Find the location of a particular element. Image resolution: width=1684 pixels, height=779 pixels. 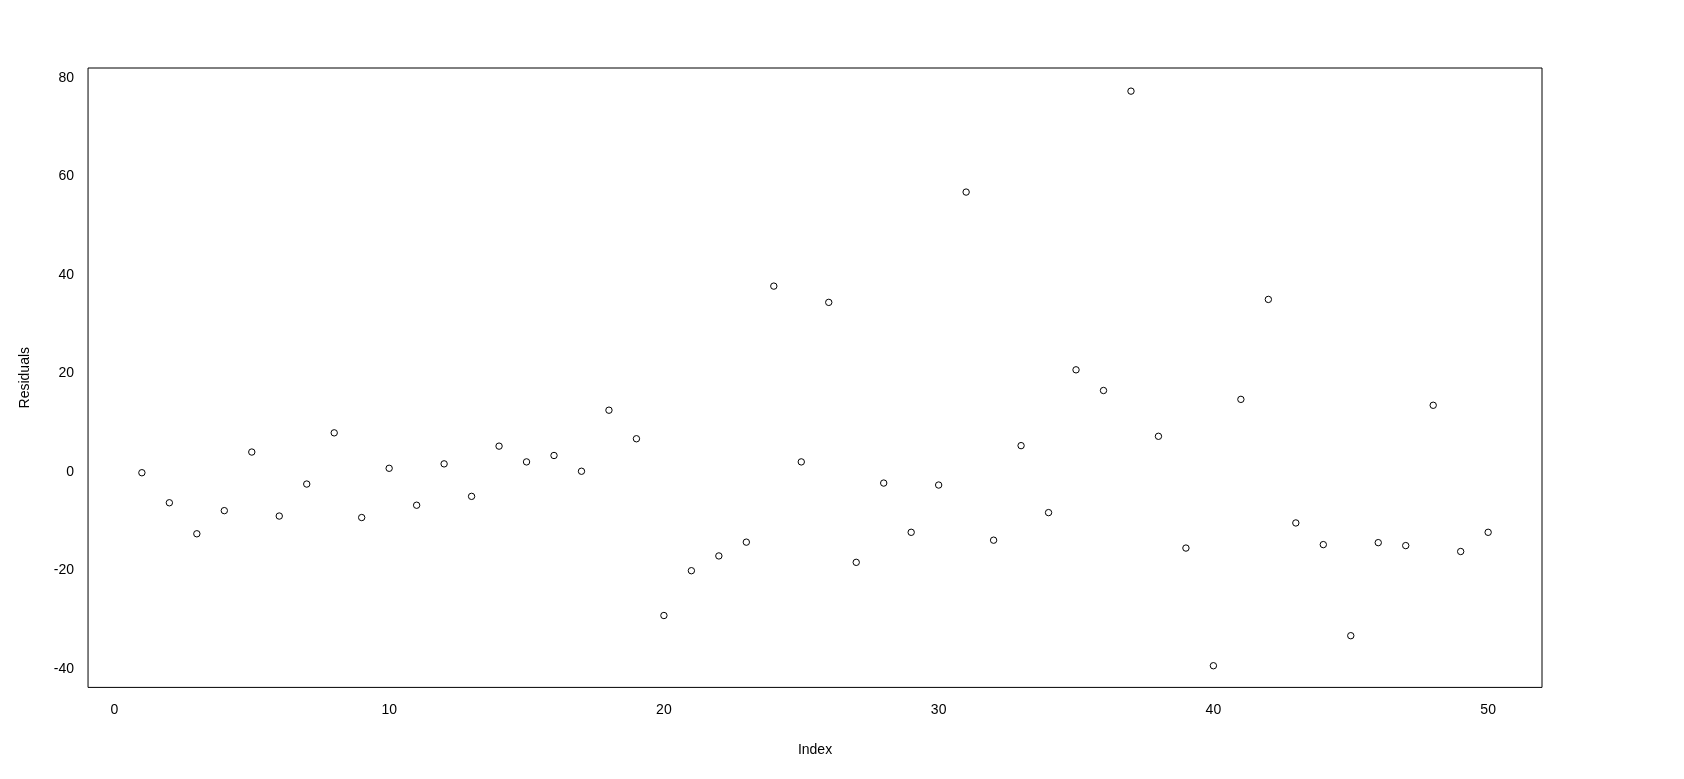

x-tick-label: 10 is located at coordinates (389, 708).